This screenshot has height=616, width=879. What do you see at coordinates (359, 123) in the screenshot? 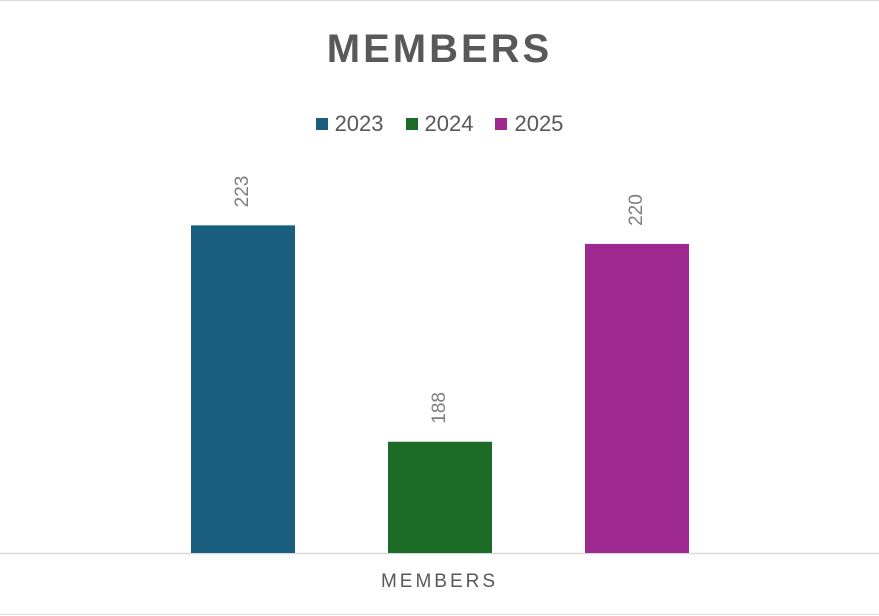
I see `legend-label-2023: 2023` at bounding box center [359, 123].